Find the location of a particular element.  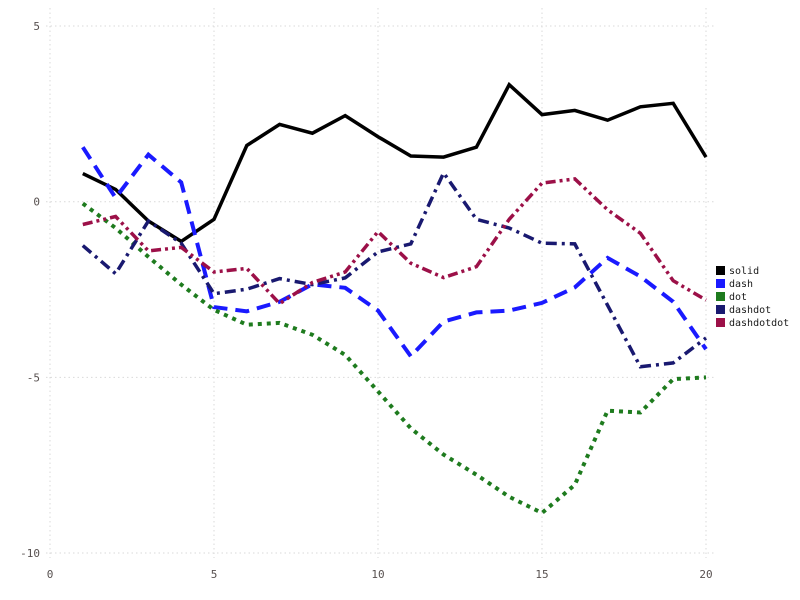

legend-label-dashdotdot: dashdotdot is located at coordinates (759, 323).